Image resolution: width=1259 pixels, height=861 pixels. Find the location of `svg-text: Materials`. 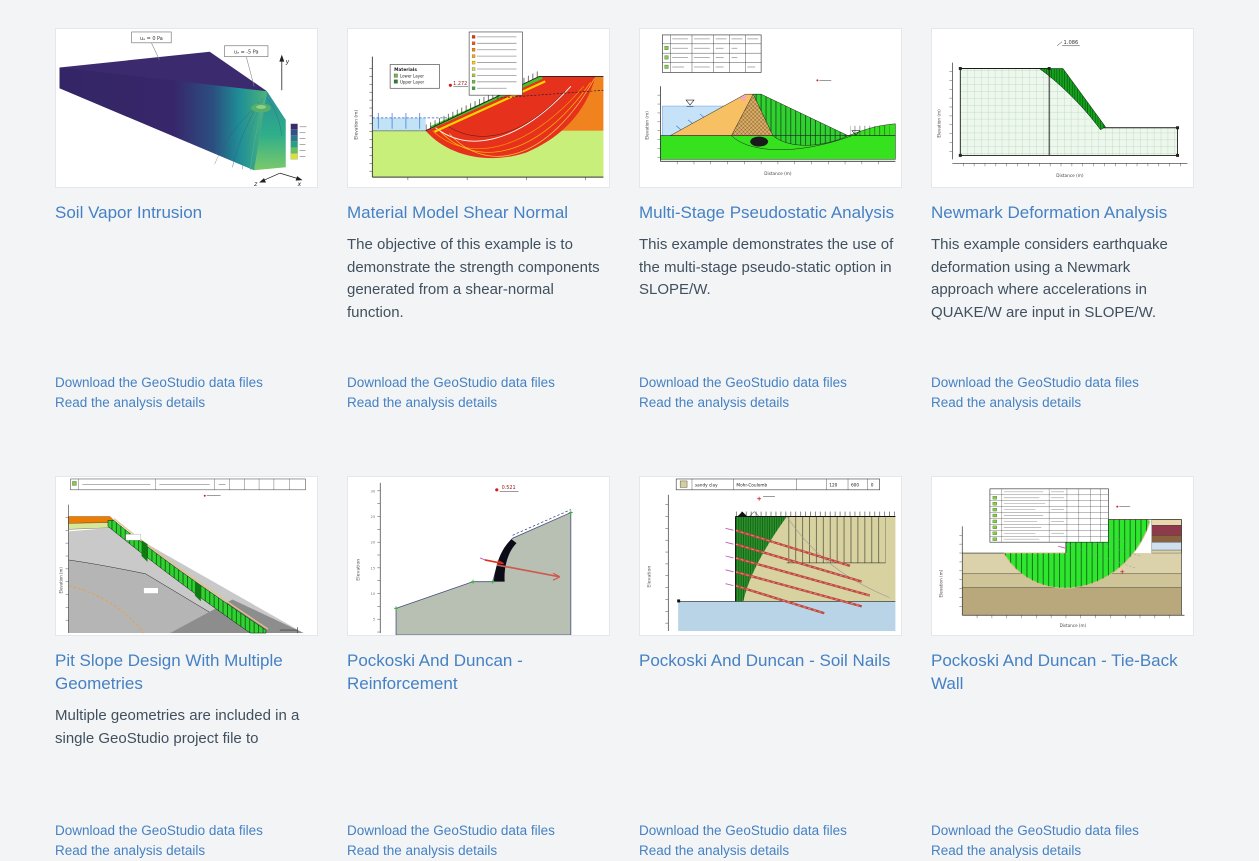

svg-text: Materials is located at coordinates (405, 70).